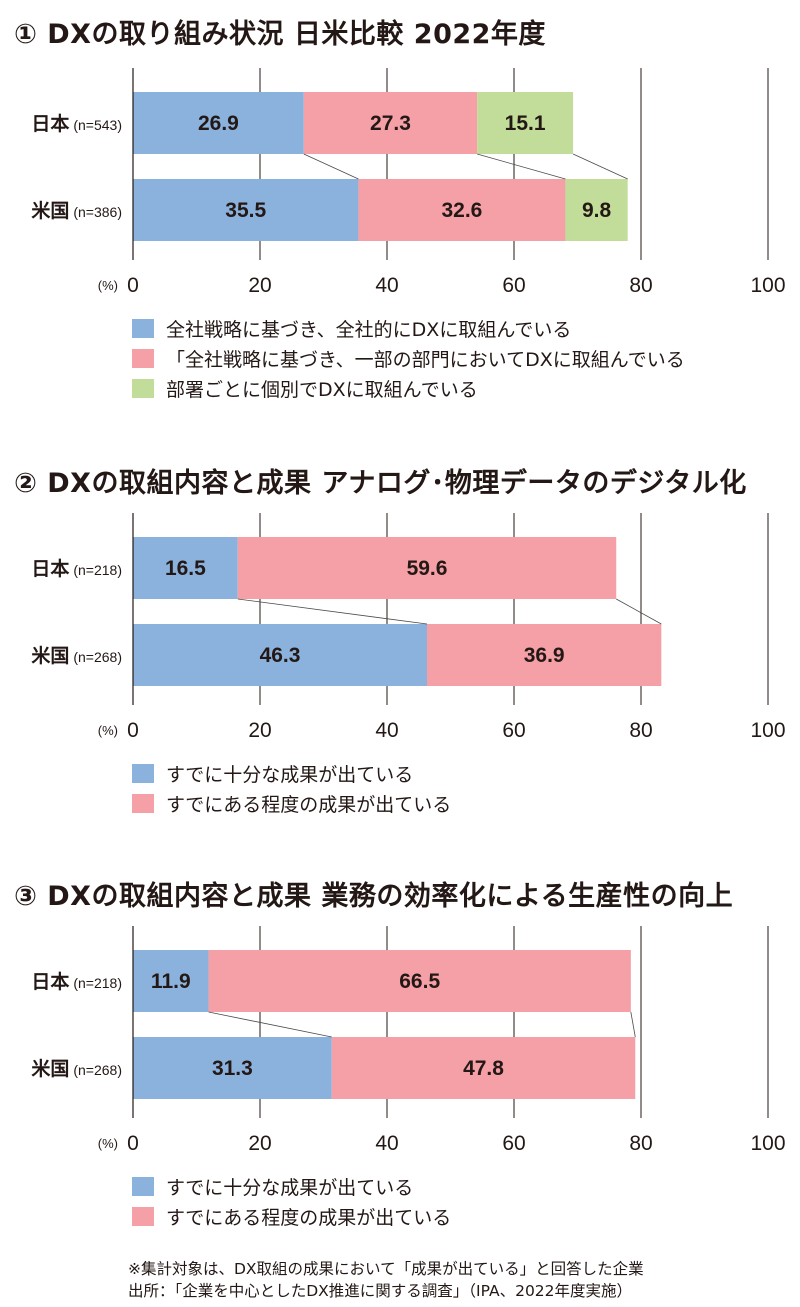 The height and width of the screenshot is (1307, 800). I want to click on data-label: 11.9, so click(171, 981).